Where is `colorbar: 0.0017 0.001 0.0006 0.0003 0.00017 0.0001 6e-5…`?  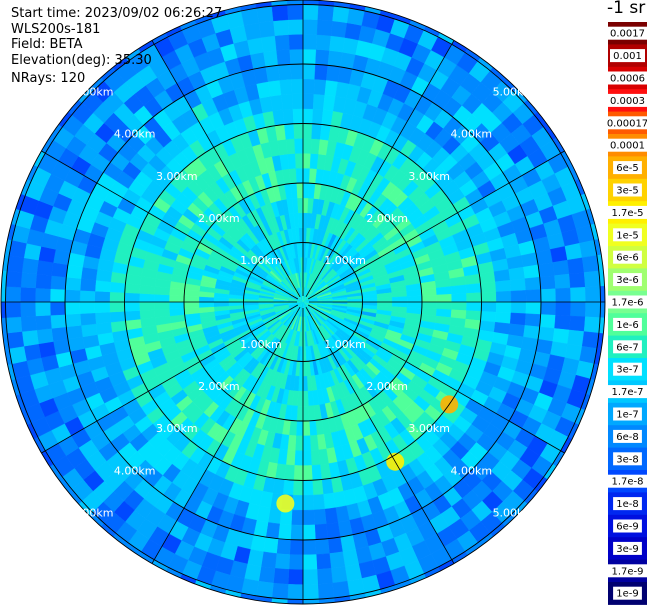 colorbar: 0.0017 0.001 0.0006 0.0003 0.00017 0.0001 6e-5… is located at coordinates (625, 313).